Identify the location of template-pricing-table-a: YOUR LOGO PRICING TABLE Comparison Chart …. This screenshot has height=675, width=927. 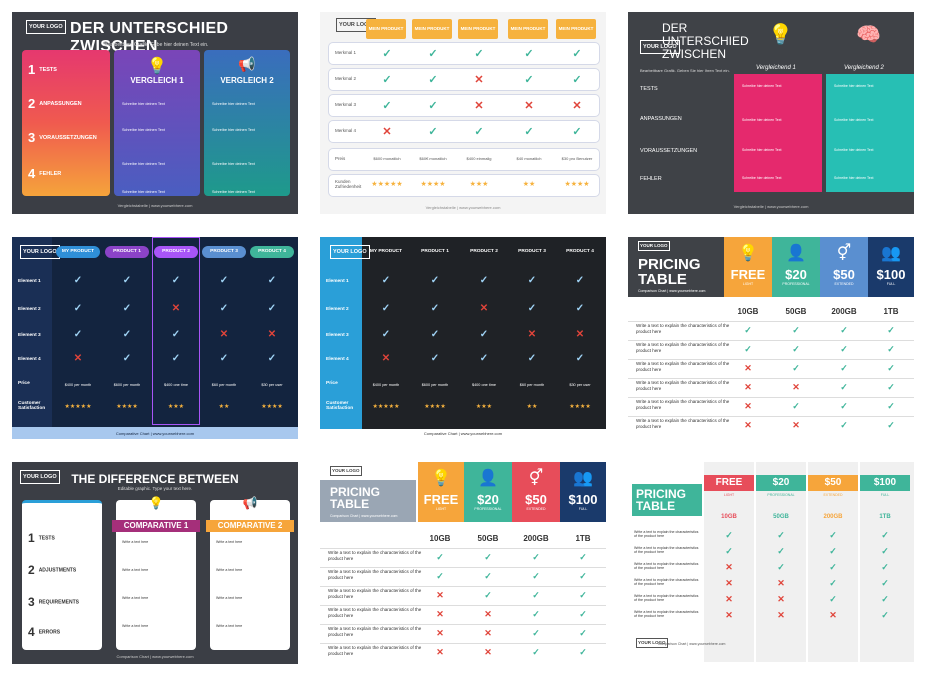
(771, 338).